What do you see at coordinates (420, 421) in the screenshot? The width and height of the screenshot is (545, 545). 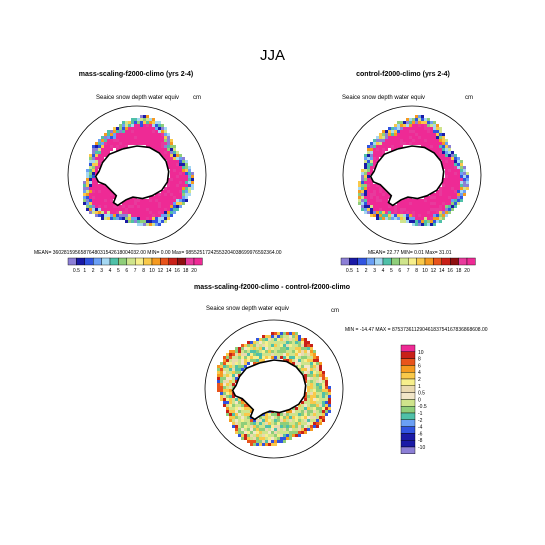 I see `colorbar-tick-label: -2` at bounding box center [420, 421].